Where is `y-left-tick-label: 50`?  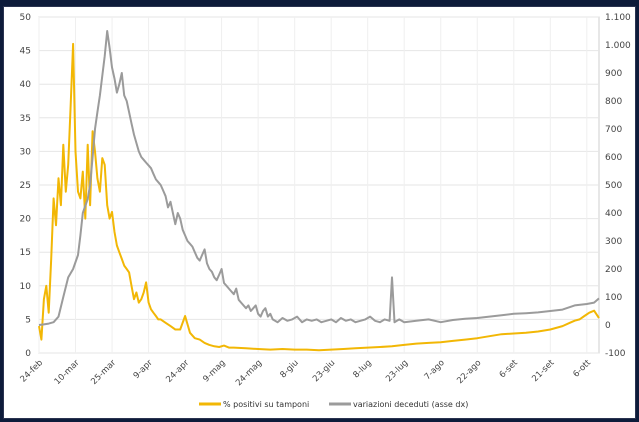 y-left-tick-label: 50 is located at coordinates (26, 18).